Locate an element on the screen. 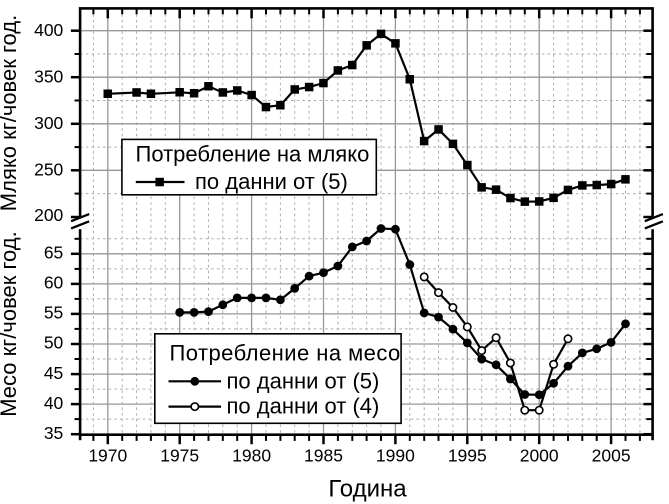  svg-text: Потребление на мляко is located at coordinates (253, 154).